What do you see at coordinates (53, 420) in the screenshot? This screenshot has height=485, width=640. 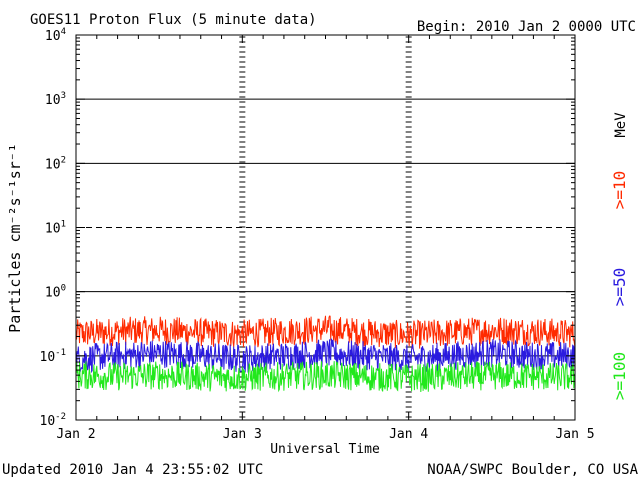 I see `y-tick-label: 10⁻²` at bounding box center [53, 420].